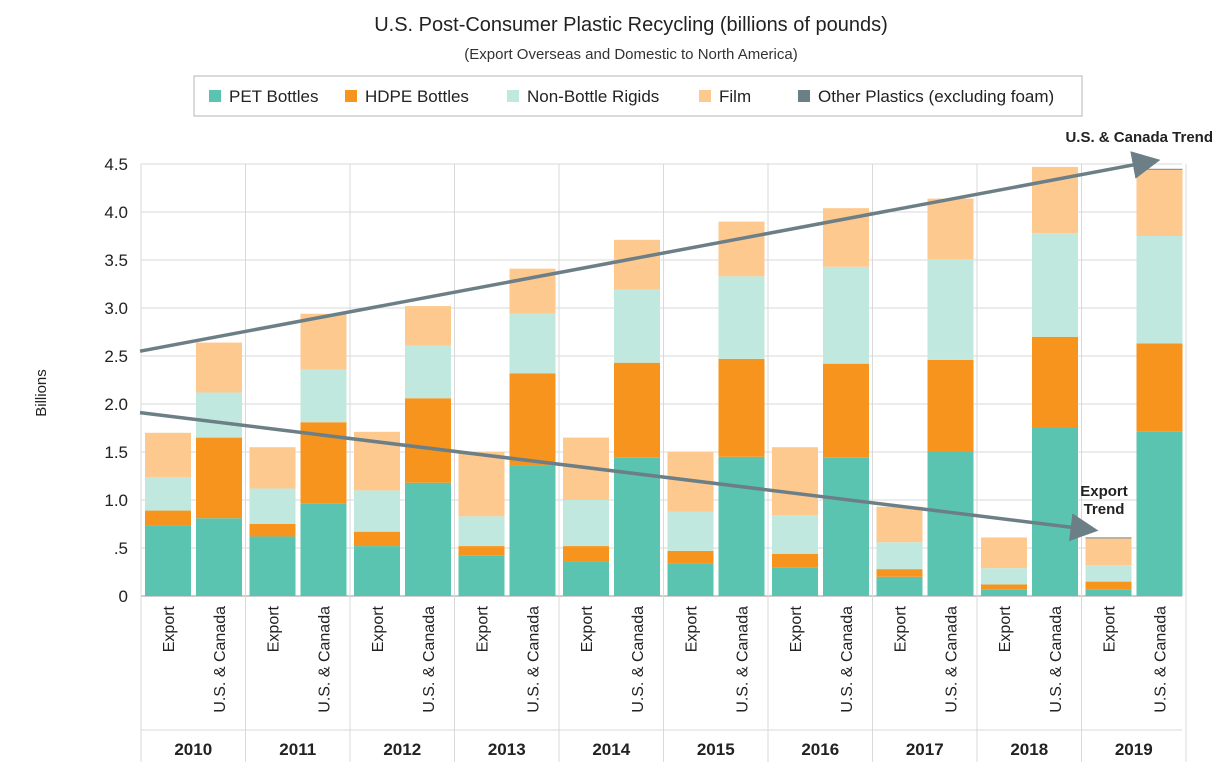  Describe the element at coordinates (402, 749) in the screenshot. I see `year-label-2: 2012` at that location.